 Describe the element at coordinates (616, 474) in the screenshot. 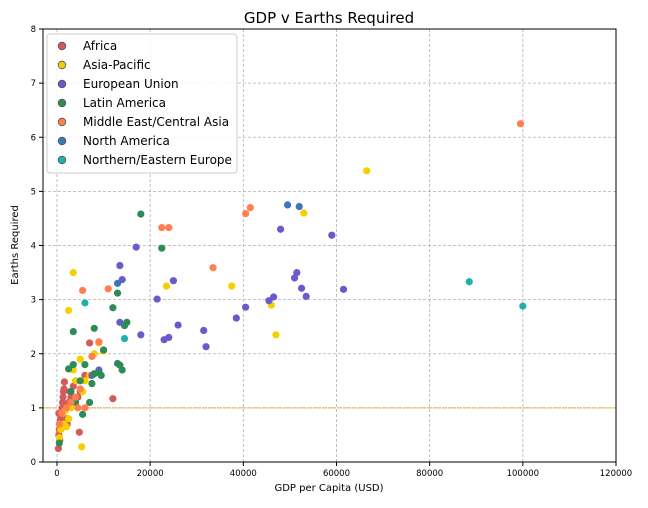

I see `x-tick-label: 120000` at that location.